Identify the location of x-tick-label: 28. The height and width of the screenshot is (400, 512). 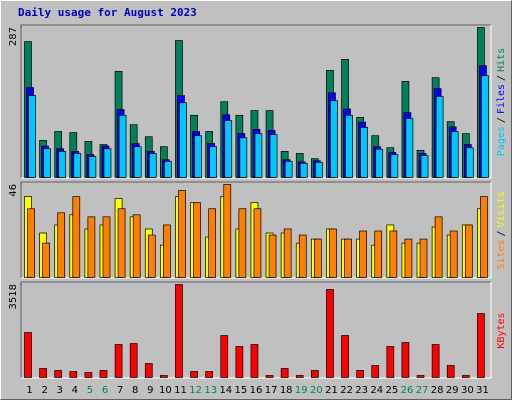
(437, 390).